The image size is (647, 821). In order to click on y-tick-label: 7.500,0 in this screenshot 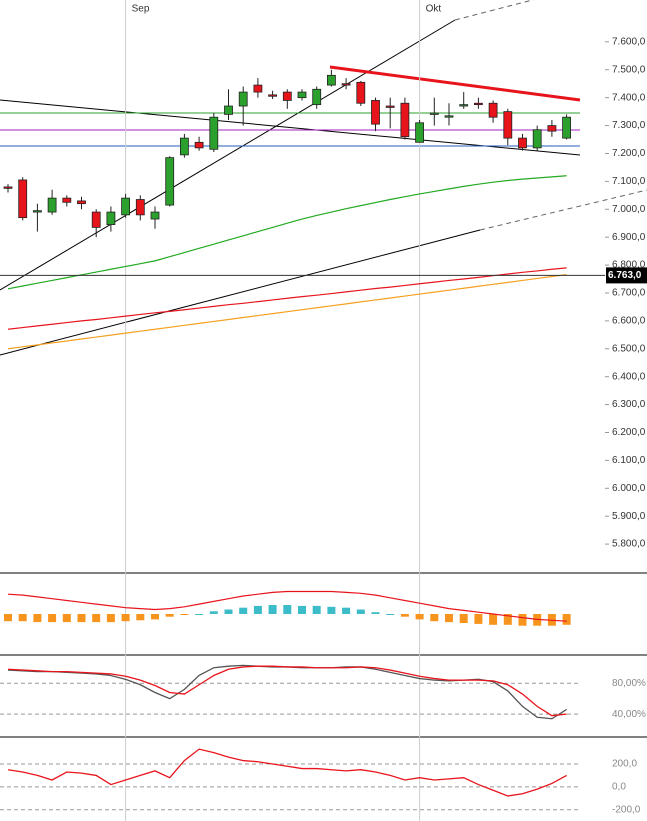, I will do `click(629, 69)`.